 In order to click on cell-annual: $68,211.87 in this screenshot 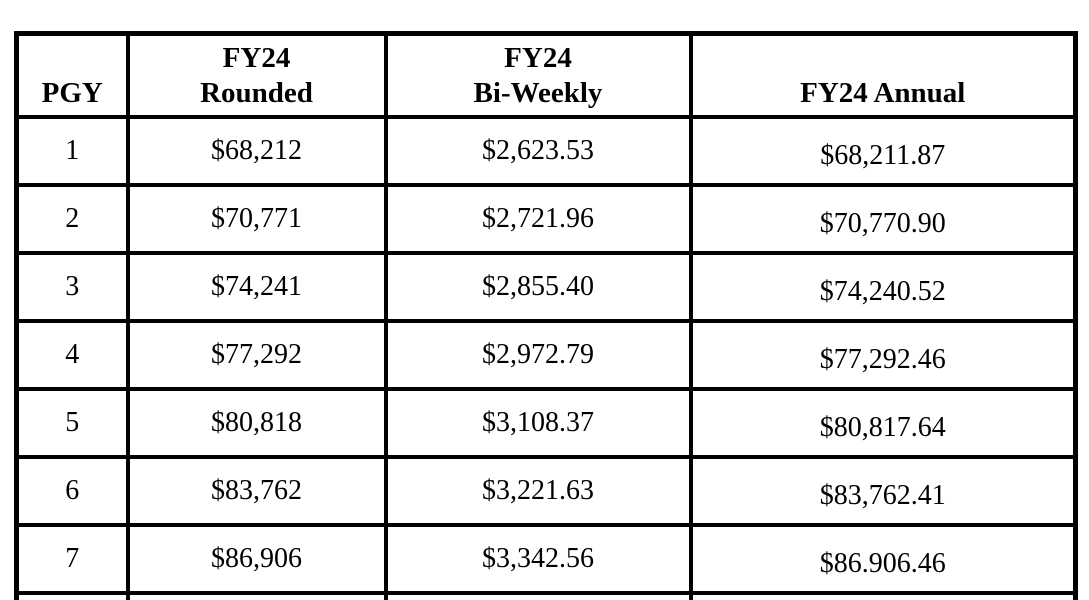, I will do `click(883, 151)`.